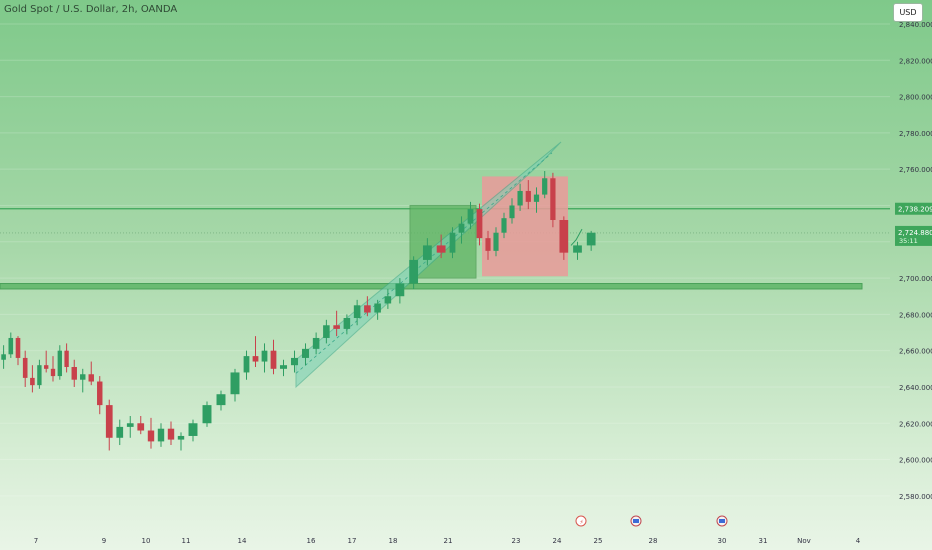 The width and height of the screenshot is (932, 550). What do you see at coordinates (393, 541) in the screenshot?
I see `time-tick-label: 18` at bounding box center [393, 541].